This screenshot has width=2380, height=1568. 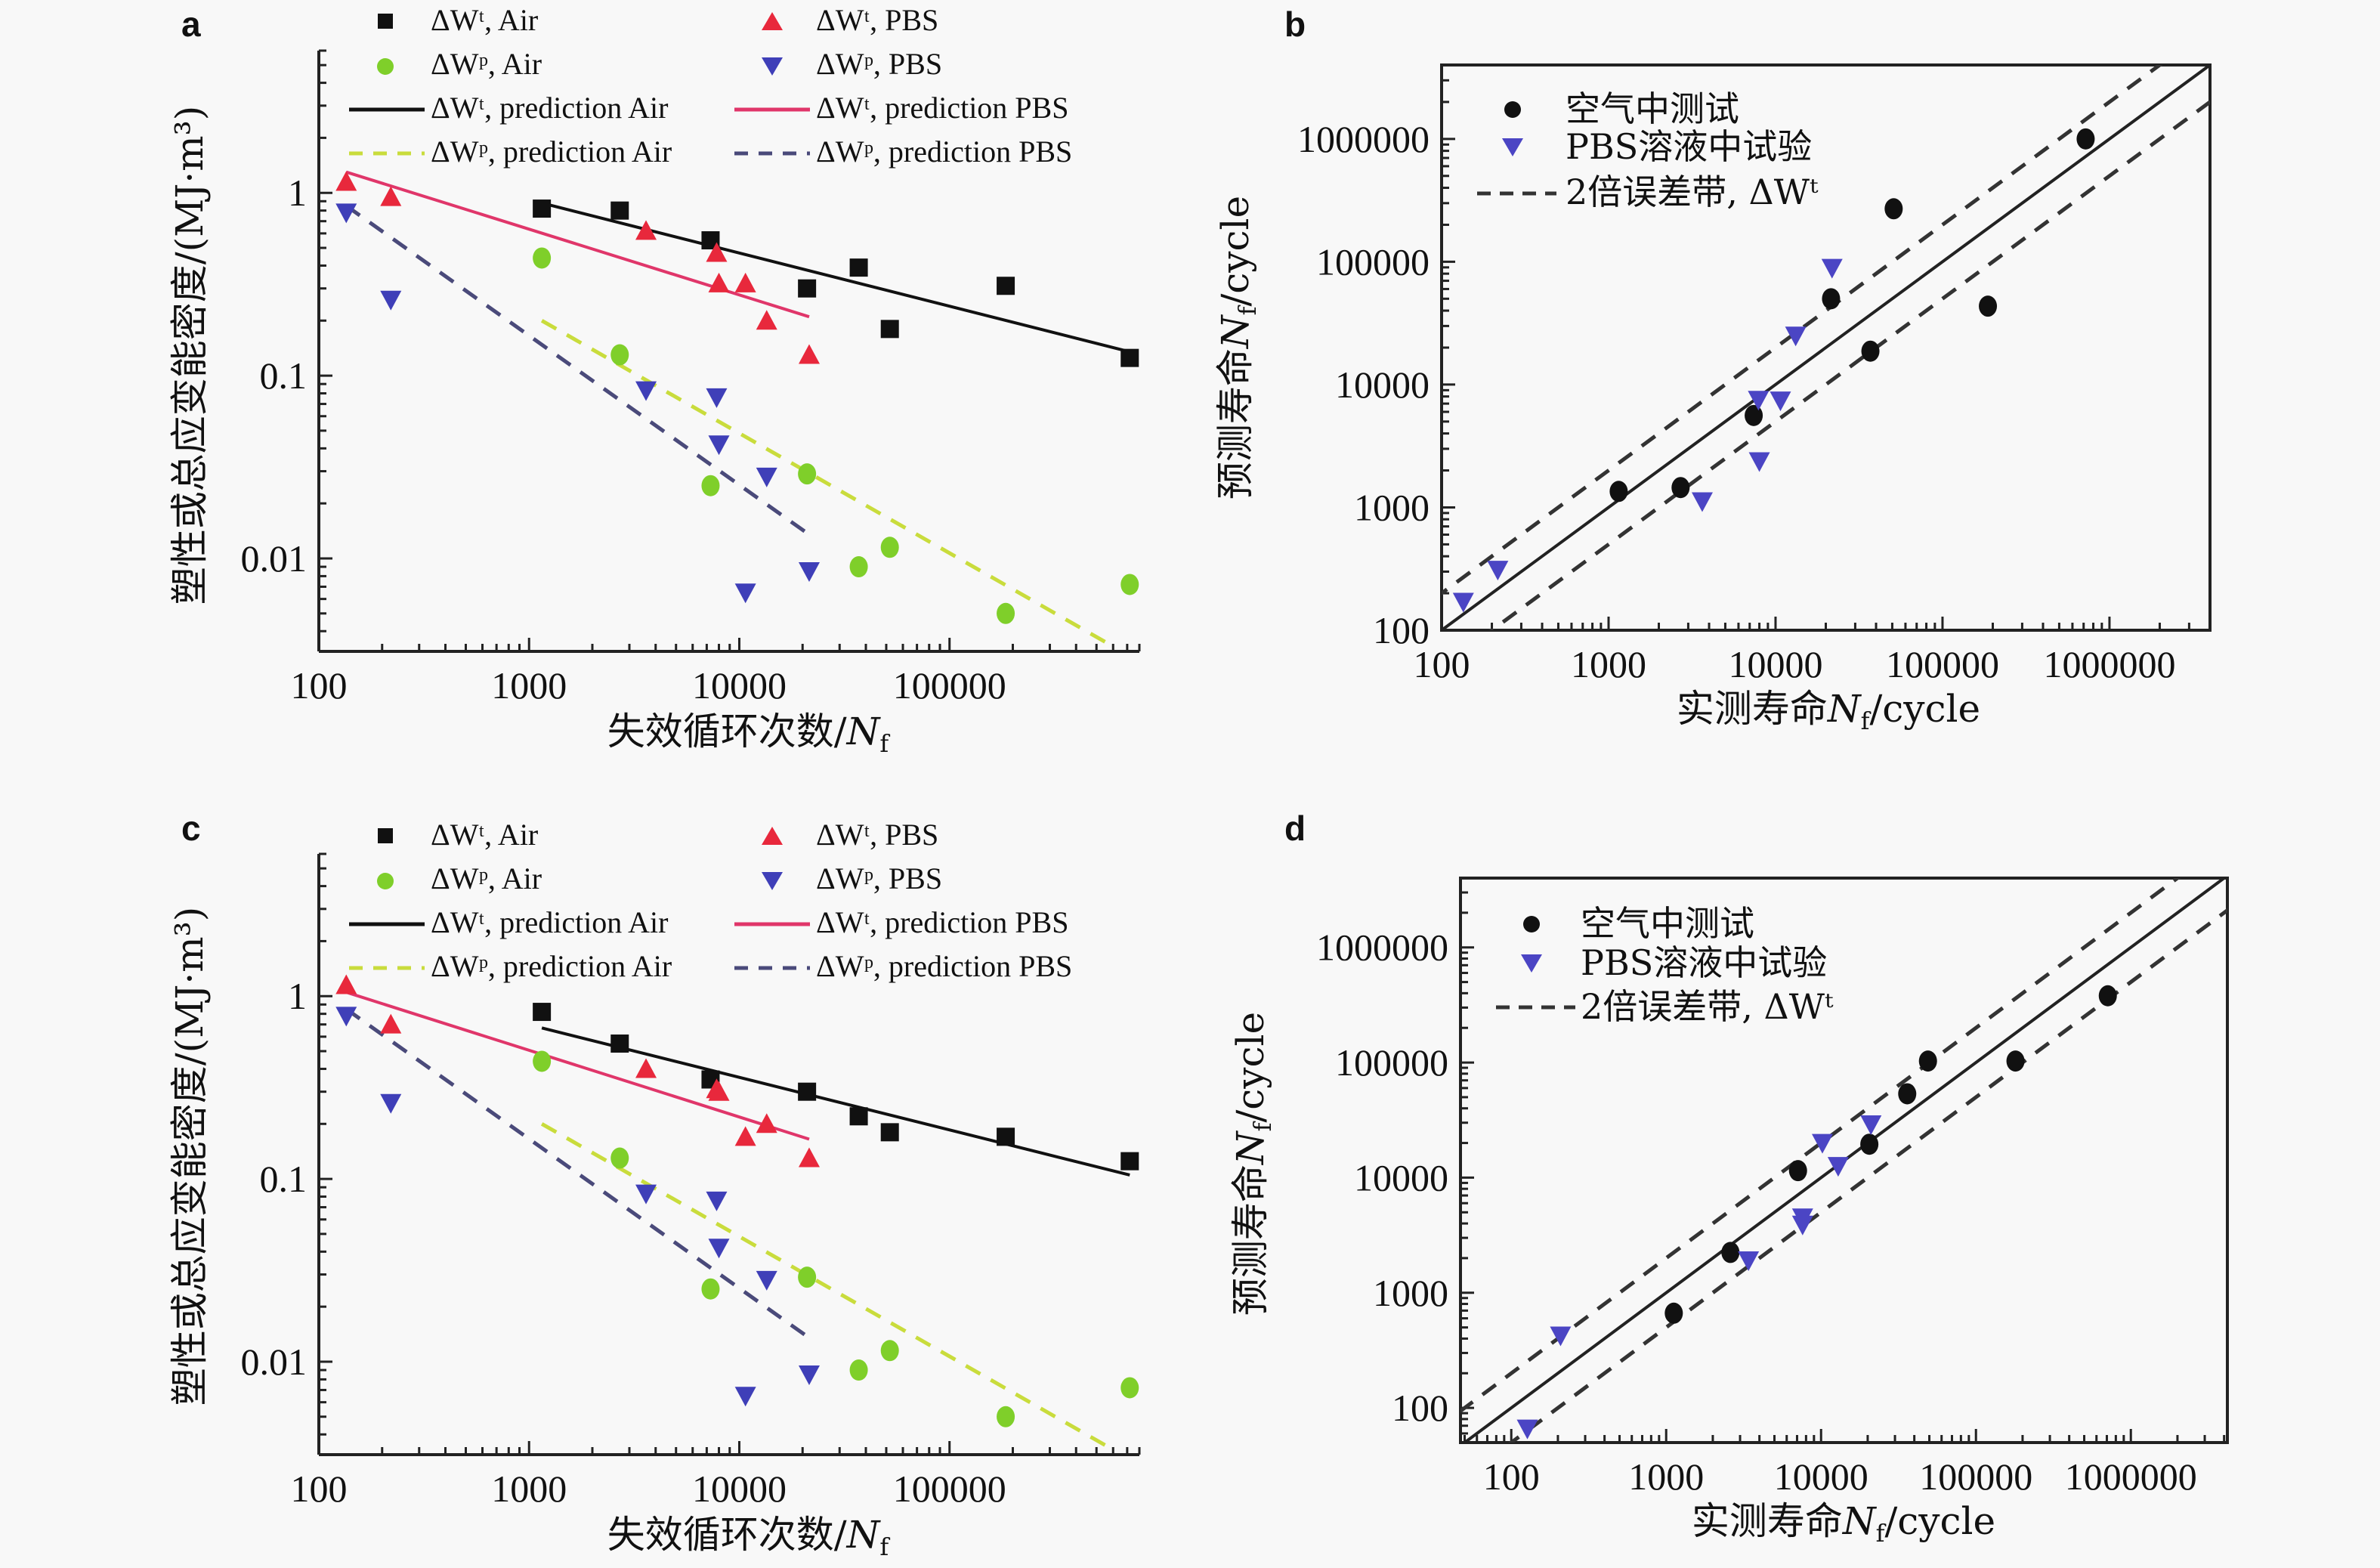 I want to click on legend-marker-wt-air, so click(x=385, y=835).